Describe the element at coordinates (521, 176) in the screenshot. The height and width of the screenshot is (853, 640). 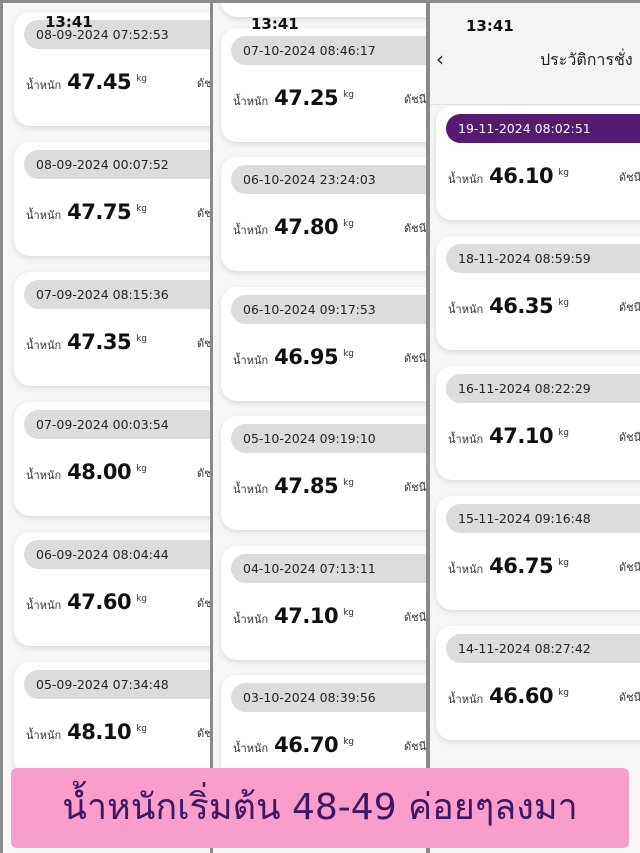
I see `weight-value: 46.10` at that location.